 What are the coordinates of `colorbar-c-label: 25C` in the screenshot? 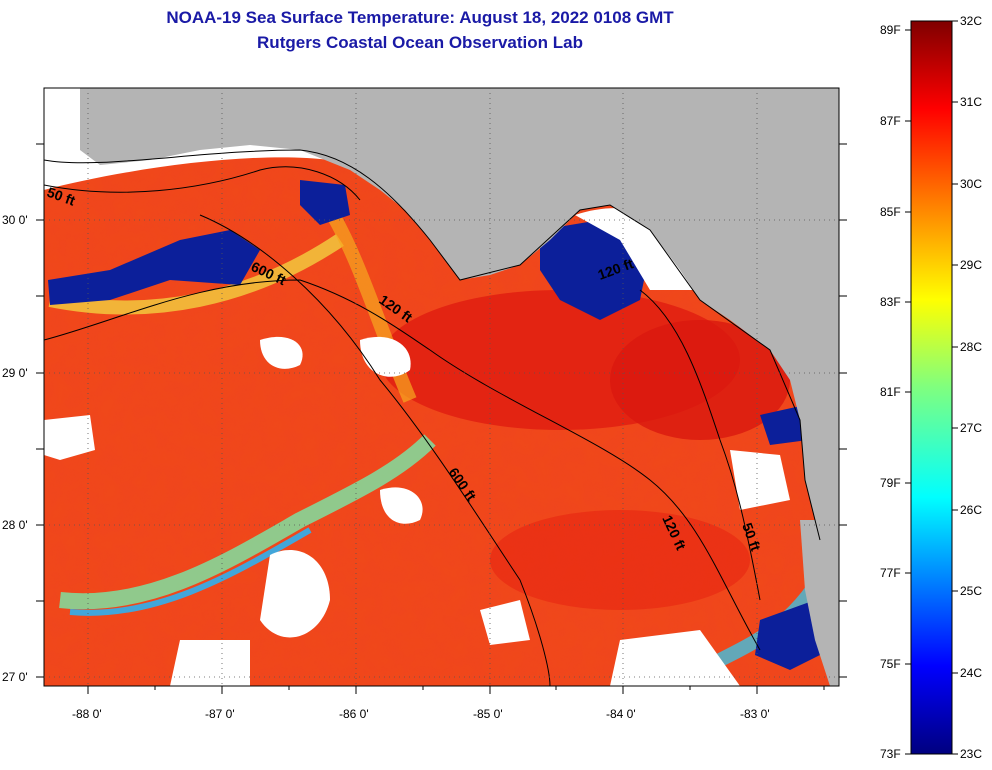 It's located at (971, 591).